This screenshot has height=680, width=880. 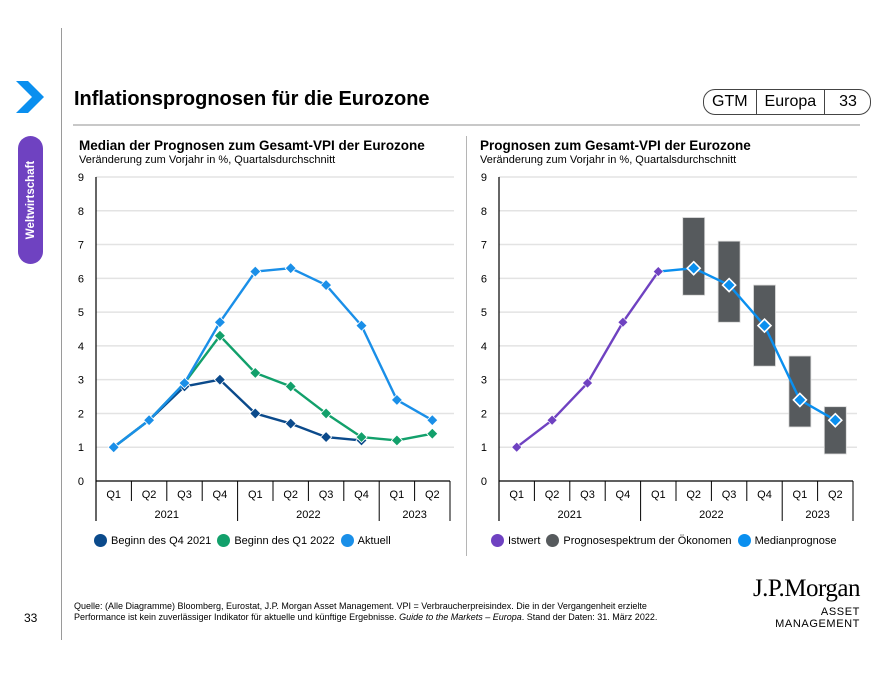 I want to click on jpmorgan-logo: J.P.Morgan ASSET MANAGEMENT, so click(x=799, y=603).